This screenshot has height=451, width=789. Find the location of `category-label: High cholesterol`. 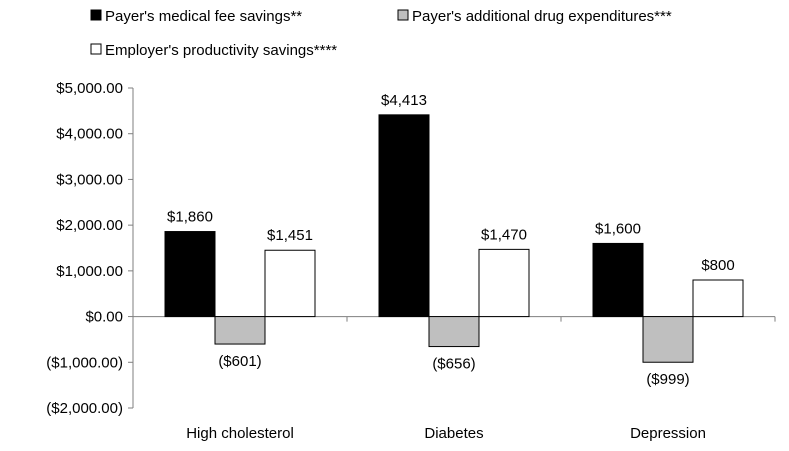

category-label: High cholesterol is located at coordinates (240, 433).